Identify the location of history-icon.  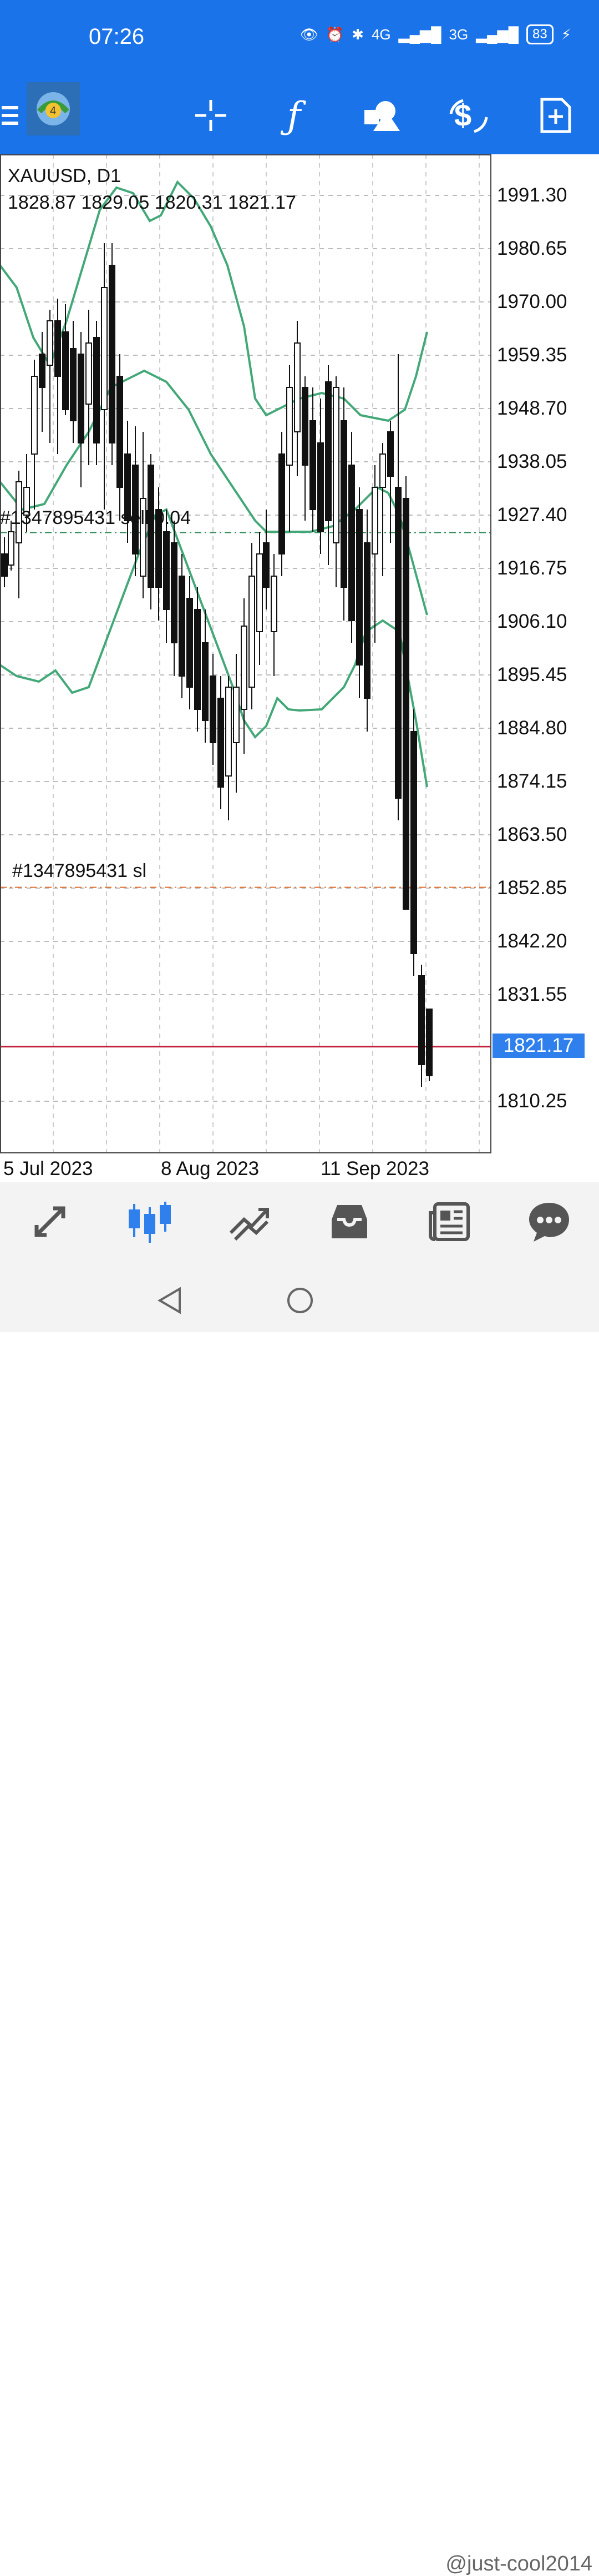
(349, 1221).